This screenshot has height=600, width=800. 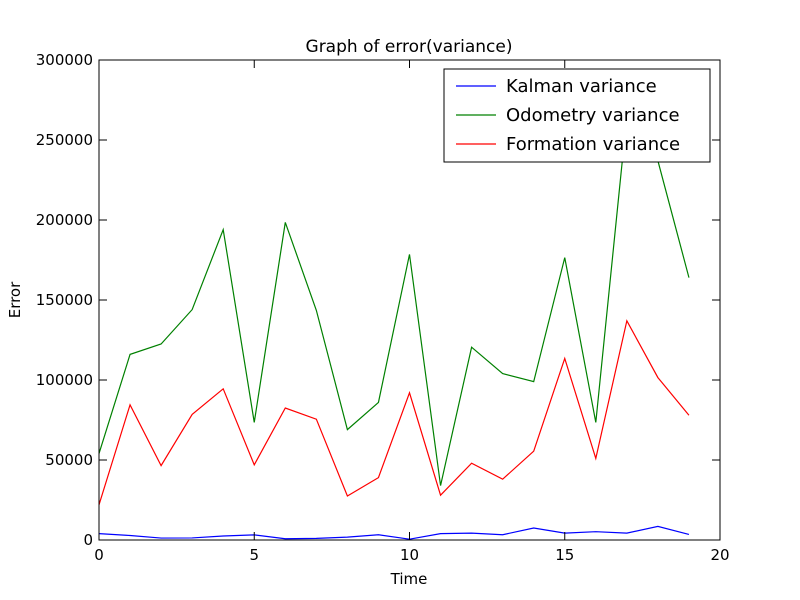 I want to click on x-tick-label: 5, so click(x=254, y=555).